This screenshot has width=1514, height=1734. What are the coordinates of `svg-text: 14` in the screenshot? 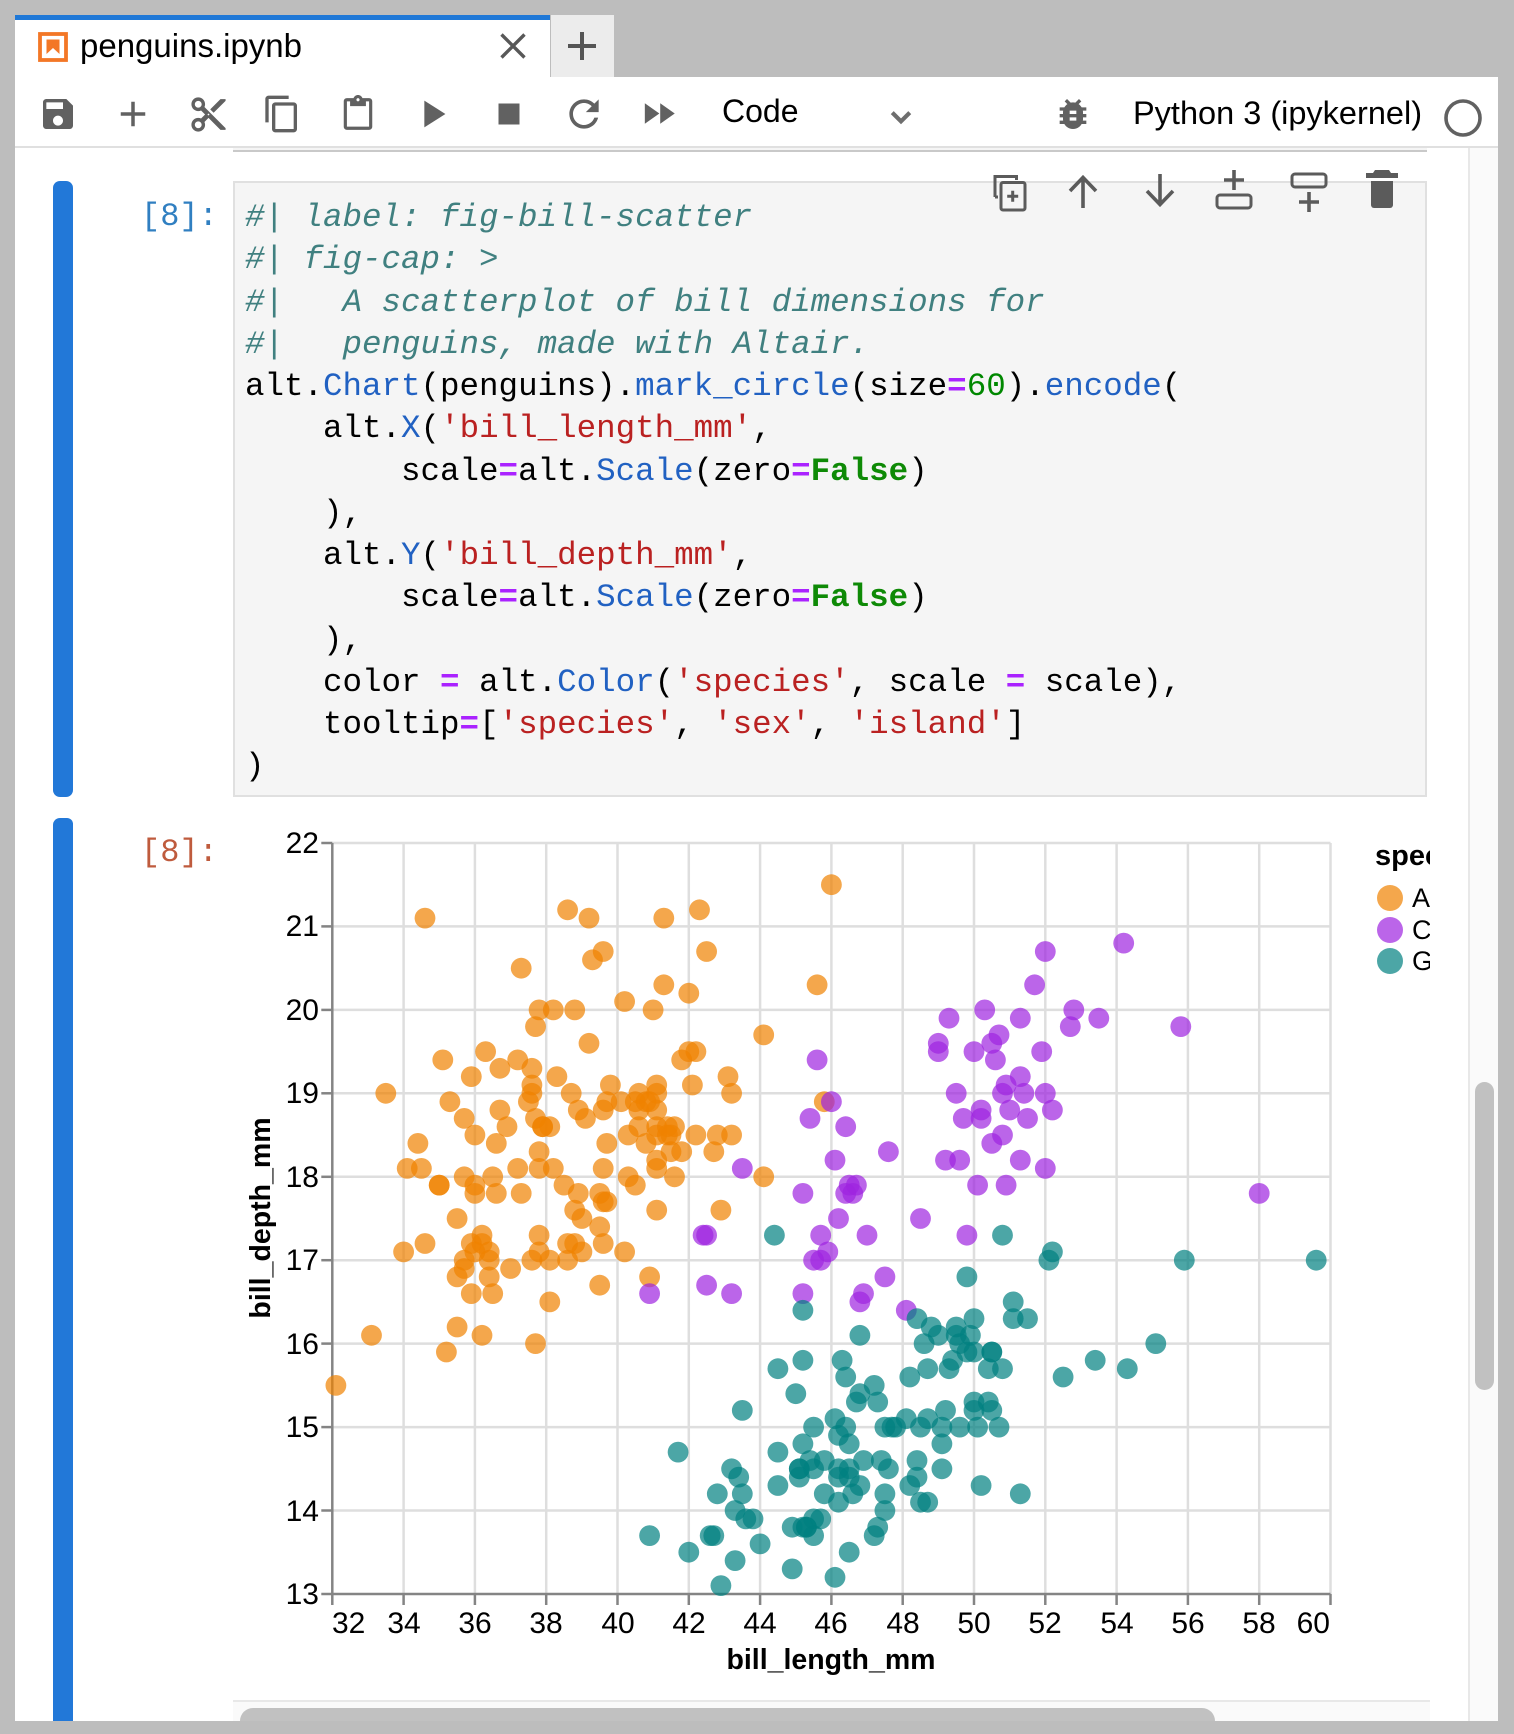 It's located at (302, 1511).